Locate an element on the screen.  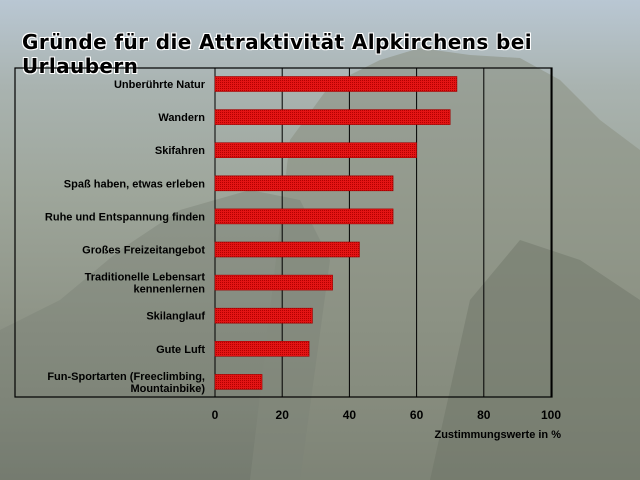
x-tick-label: 40 is located at coordinates (350, 415).